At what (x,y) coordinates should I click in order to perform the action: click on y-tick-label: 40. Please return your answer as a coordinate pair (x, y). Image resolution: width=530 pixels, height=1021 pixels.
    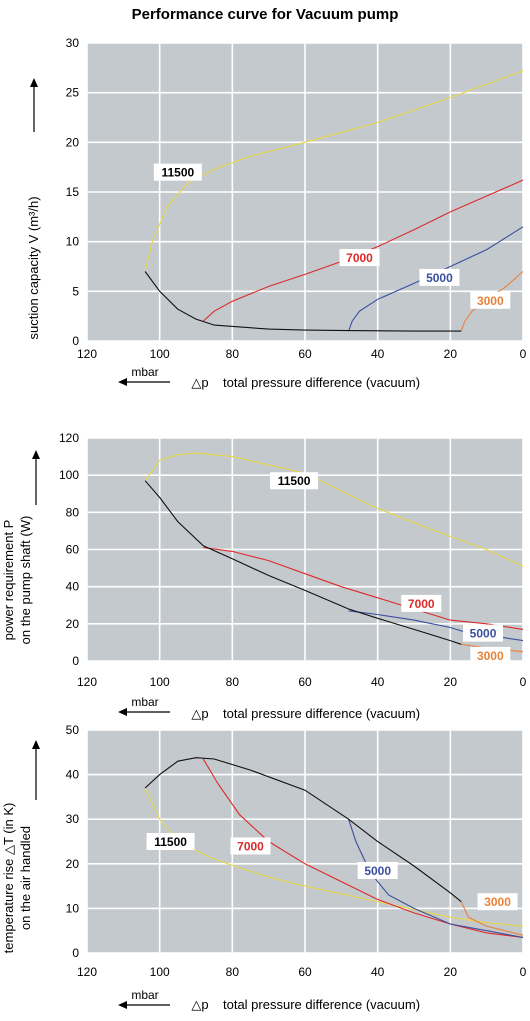
    Looking at the image, I should click on (73, 775).